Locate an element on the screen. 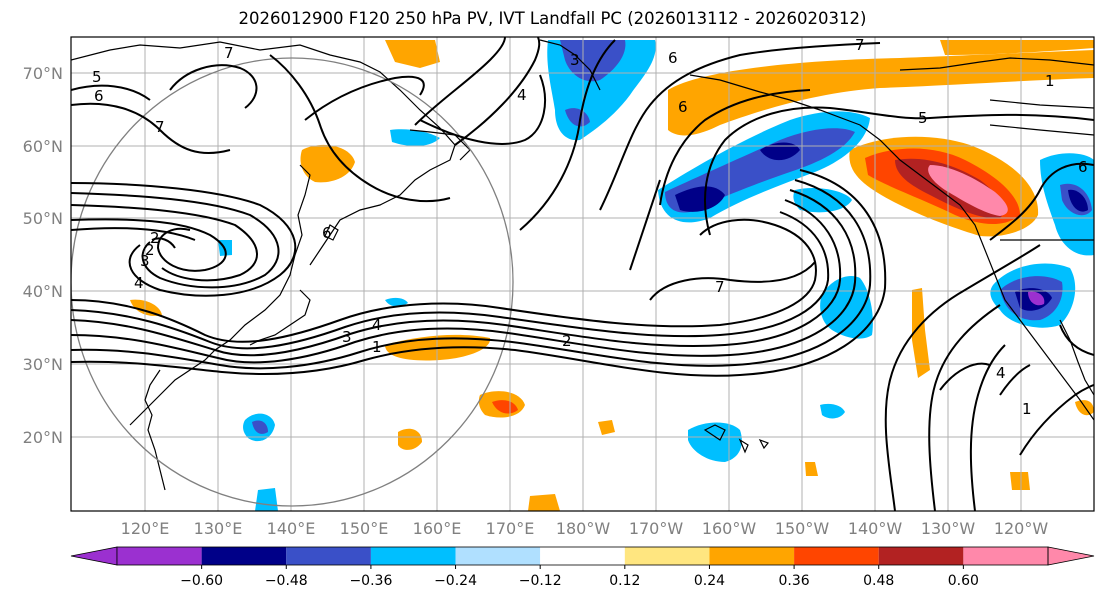 The height and width of the screenshot is (604, 1105). lon-label: 120°E is located at coordinates (145, 528).